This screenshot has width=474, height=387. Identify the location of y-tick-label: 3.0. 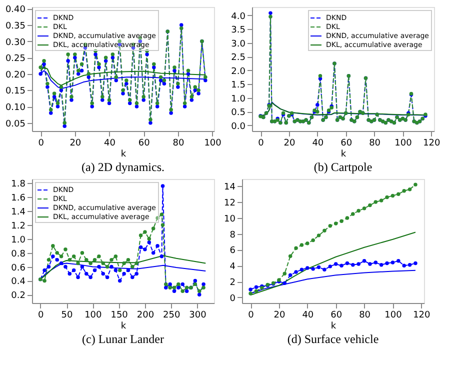
(238, 44).